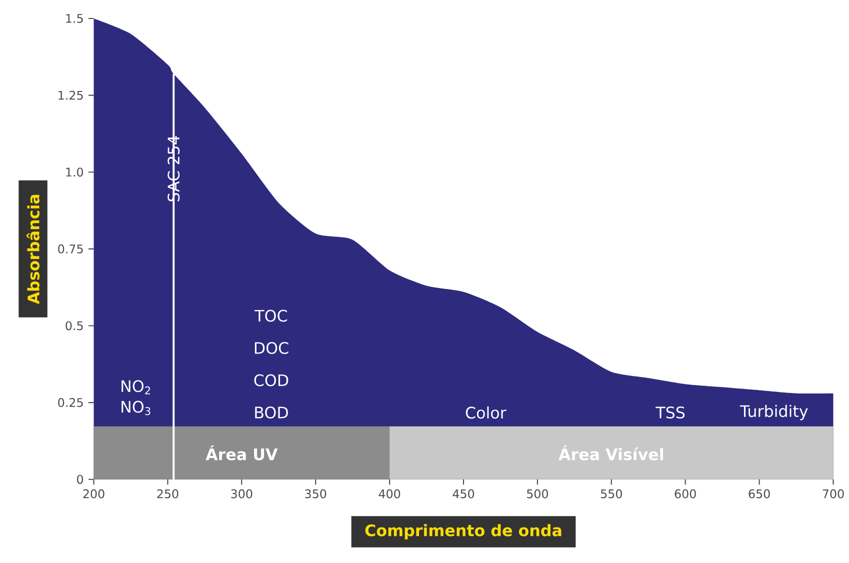 The width and height of the screenshot is (849, 563). I want to click on y-tick-label: 1.0, so click(75, 172).